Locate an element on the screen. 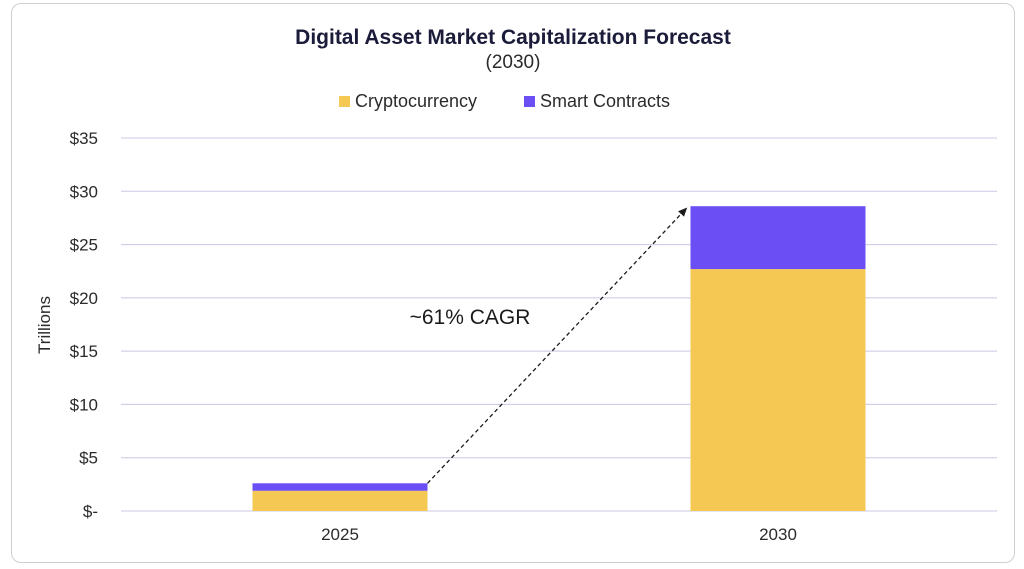 The width and height of the screenshot is (1024, 569). x-tick-label: 2030 is located at coordinates (778, 534).